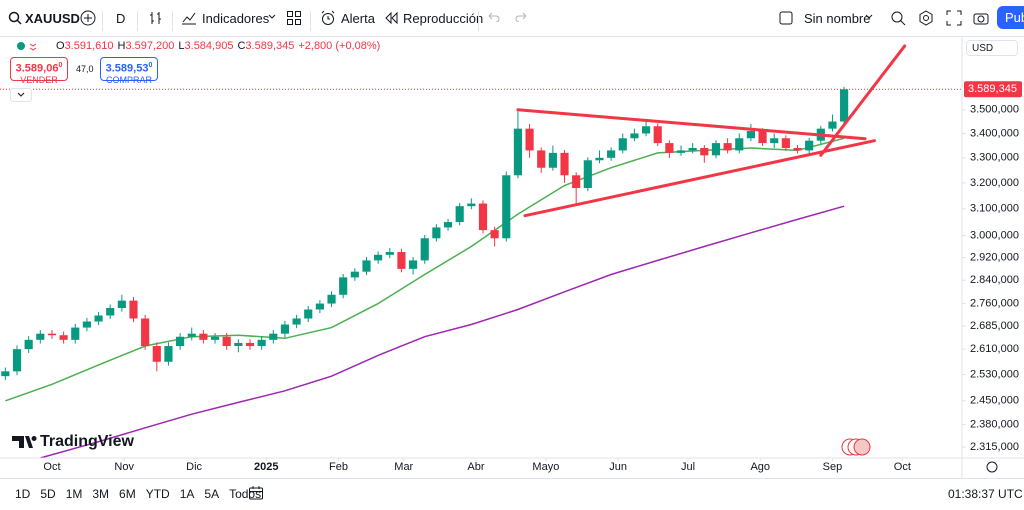  What do you see at coordinates (494, 17) in the screenshot?
I see `undo` at bounding box center [494, 17].